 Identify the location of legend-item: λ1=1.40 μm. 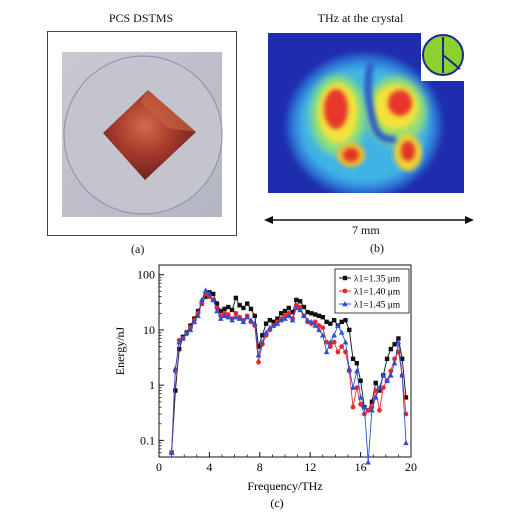
(370, 293).